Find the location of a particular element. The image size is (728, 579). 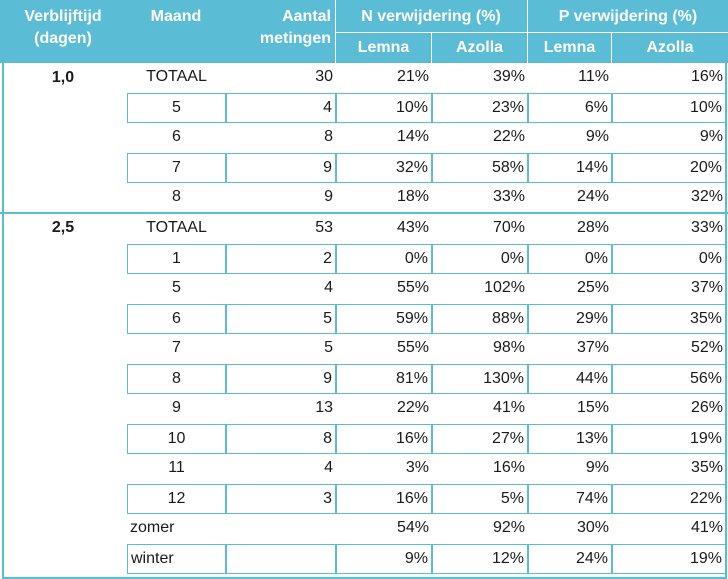

header-maand: Maand is located at coordinates (176, 16).